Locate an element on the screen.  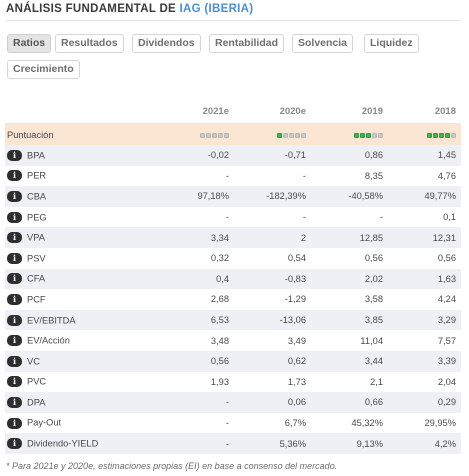
row-label: PEG is located at coordinates (37, 217).